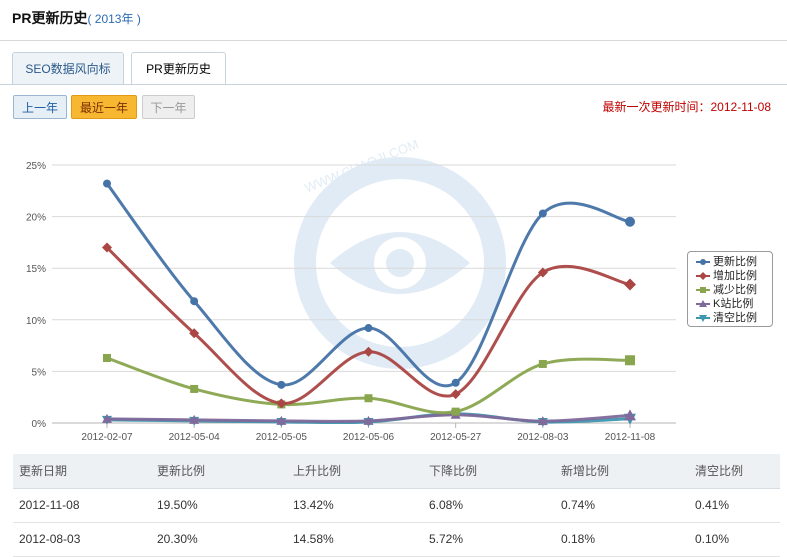  I want to click on y-tick-label: 15%, so click(36, 269).